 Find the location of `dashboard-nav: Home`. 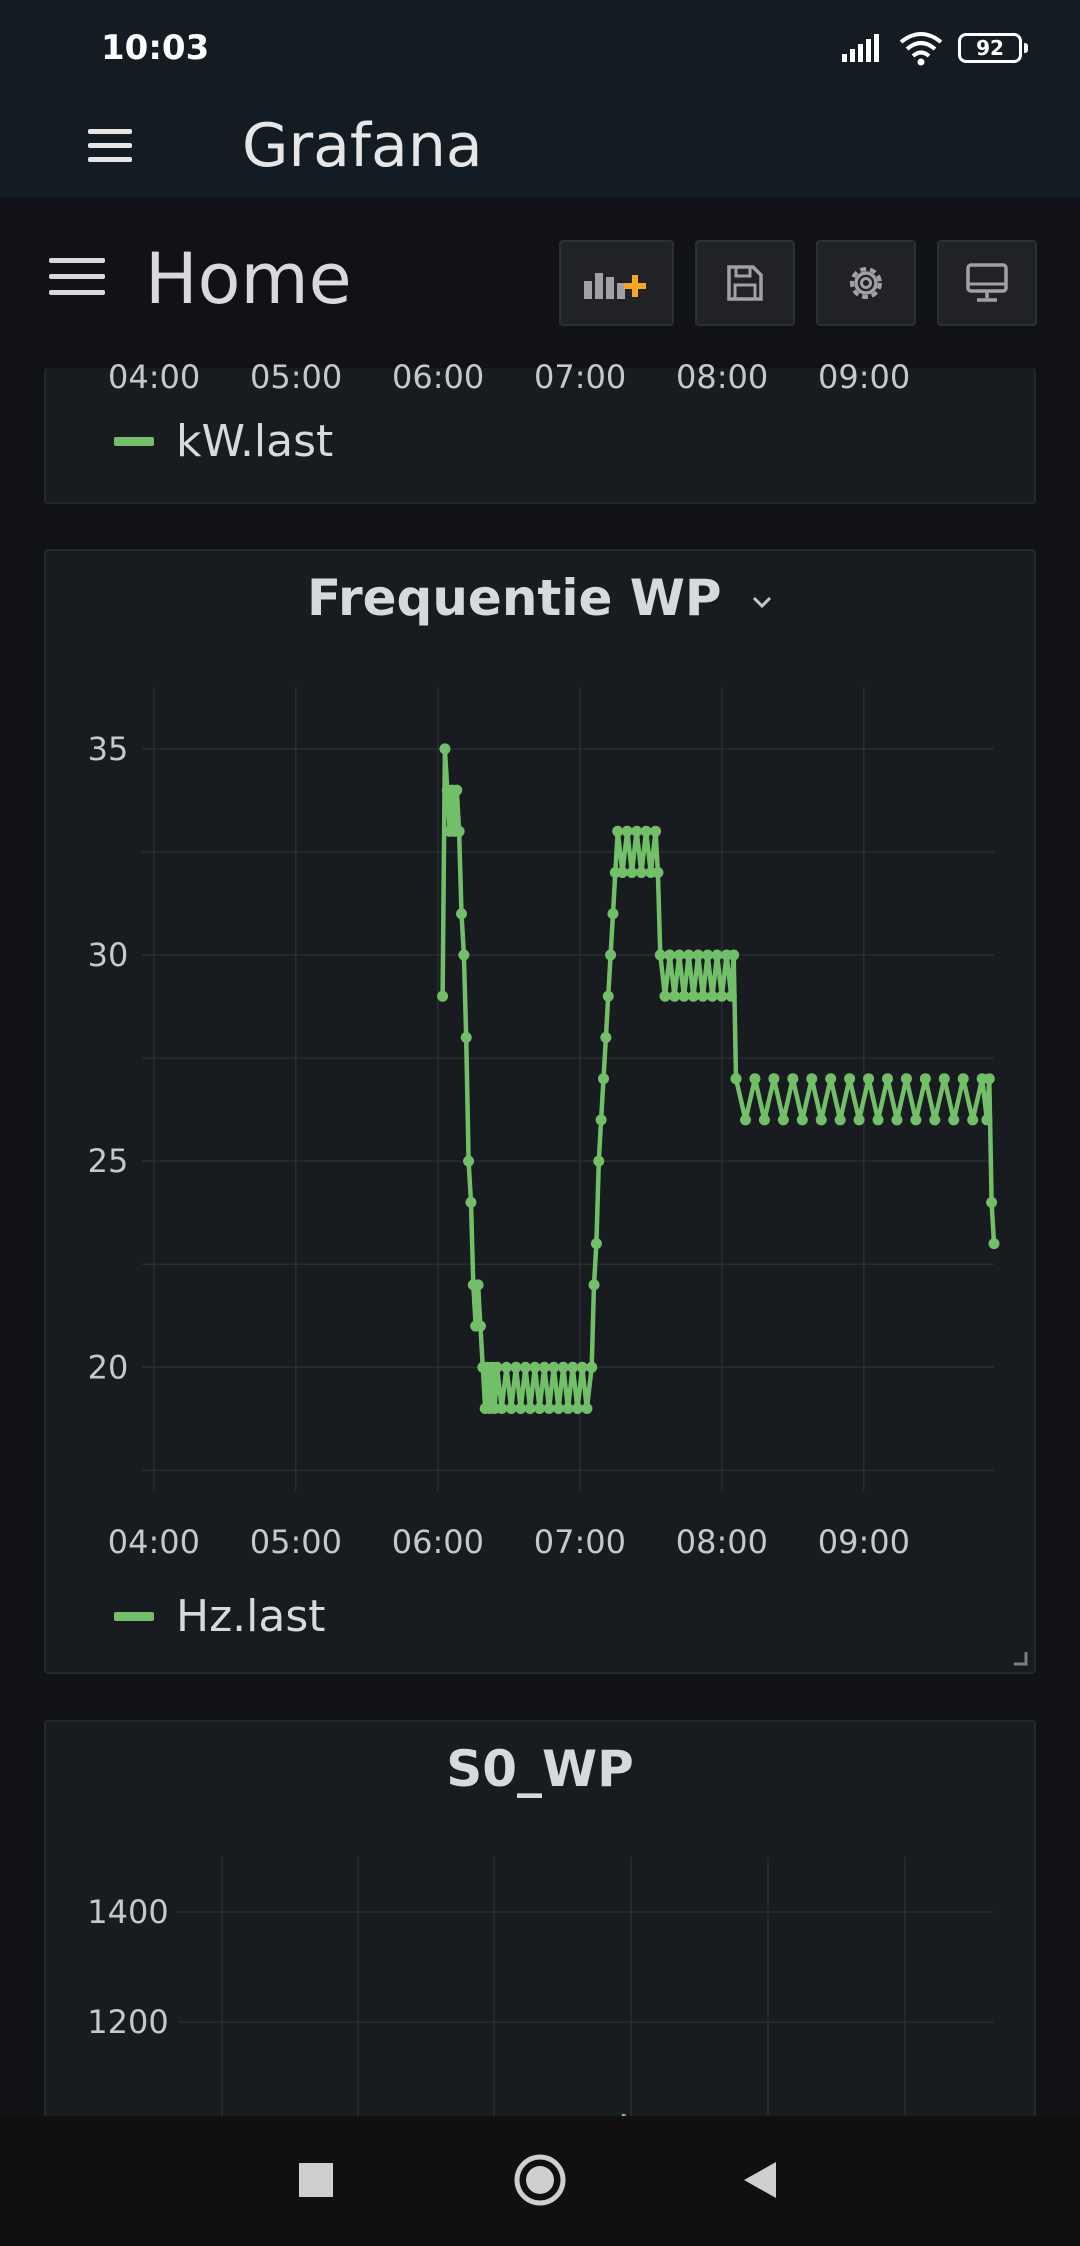

dashboard-nav: Home is located at coordinates (540, 283).